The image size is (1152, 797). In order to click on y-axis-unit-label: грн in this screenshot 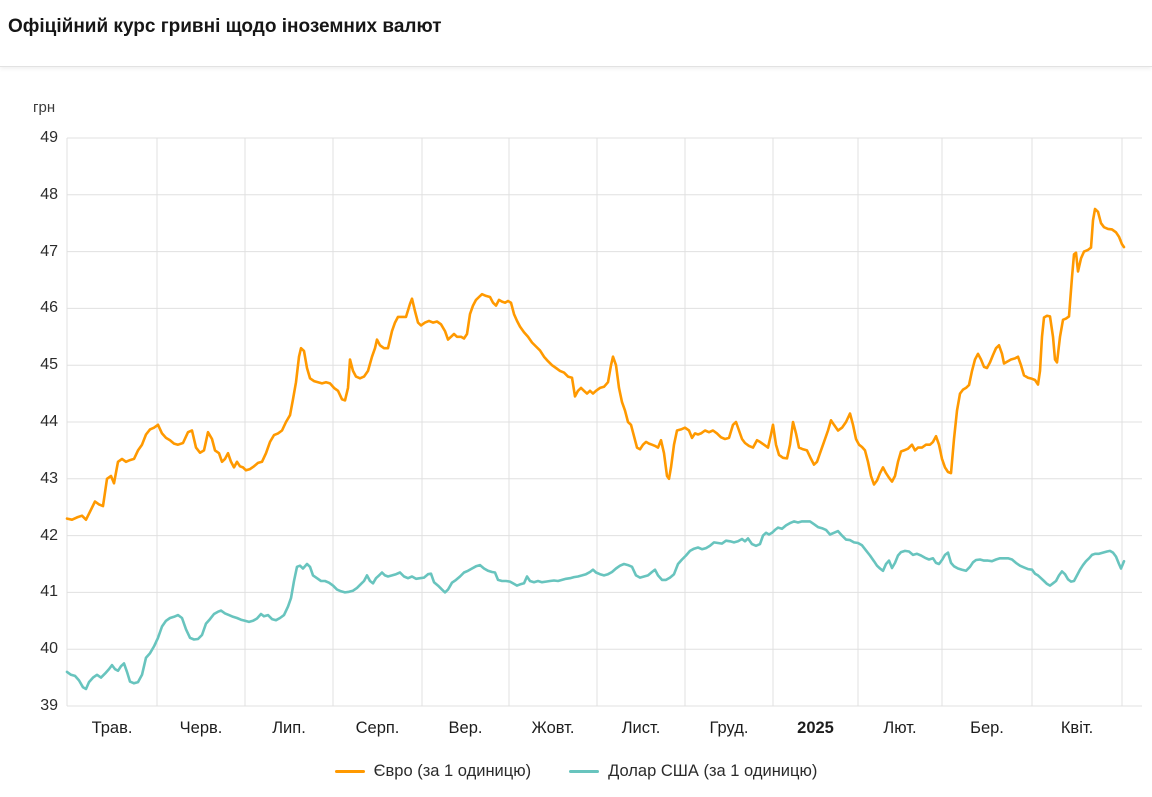, I will do `click(44, 107)`.